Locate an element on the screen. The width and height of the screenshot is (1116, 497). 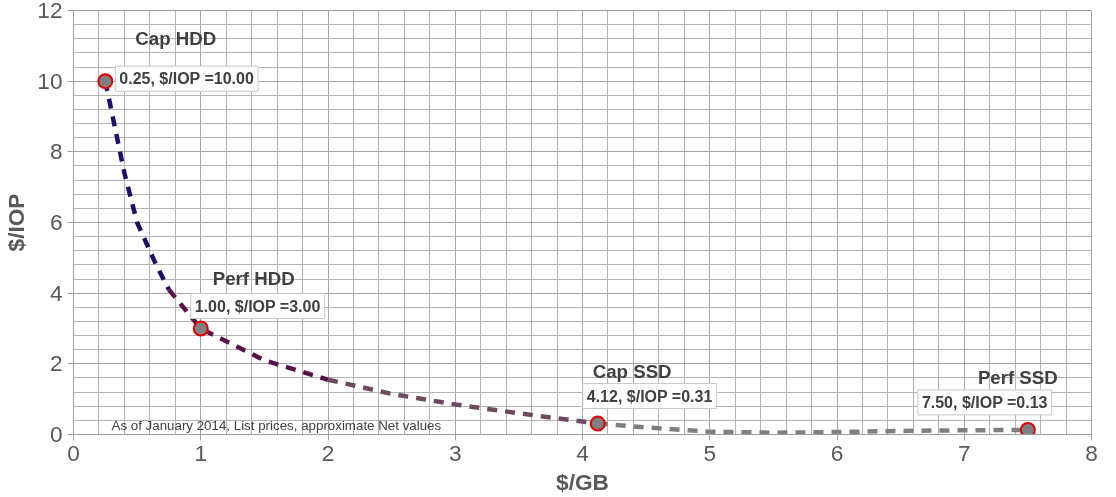
data-label: 0.25, $/IOP =10.00 is located at coordinates (186, 79).